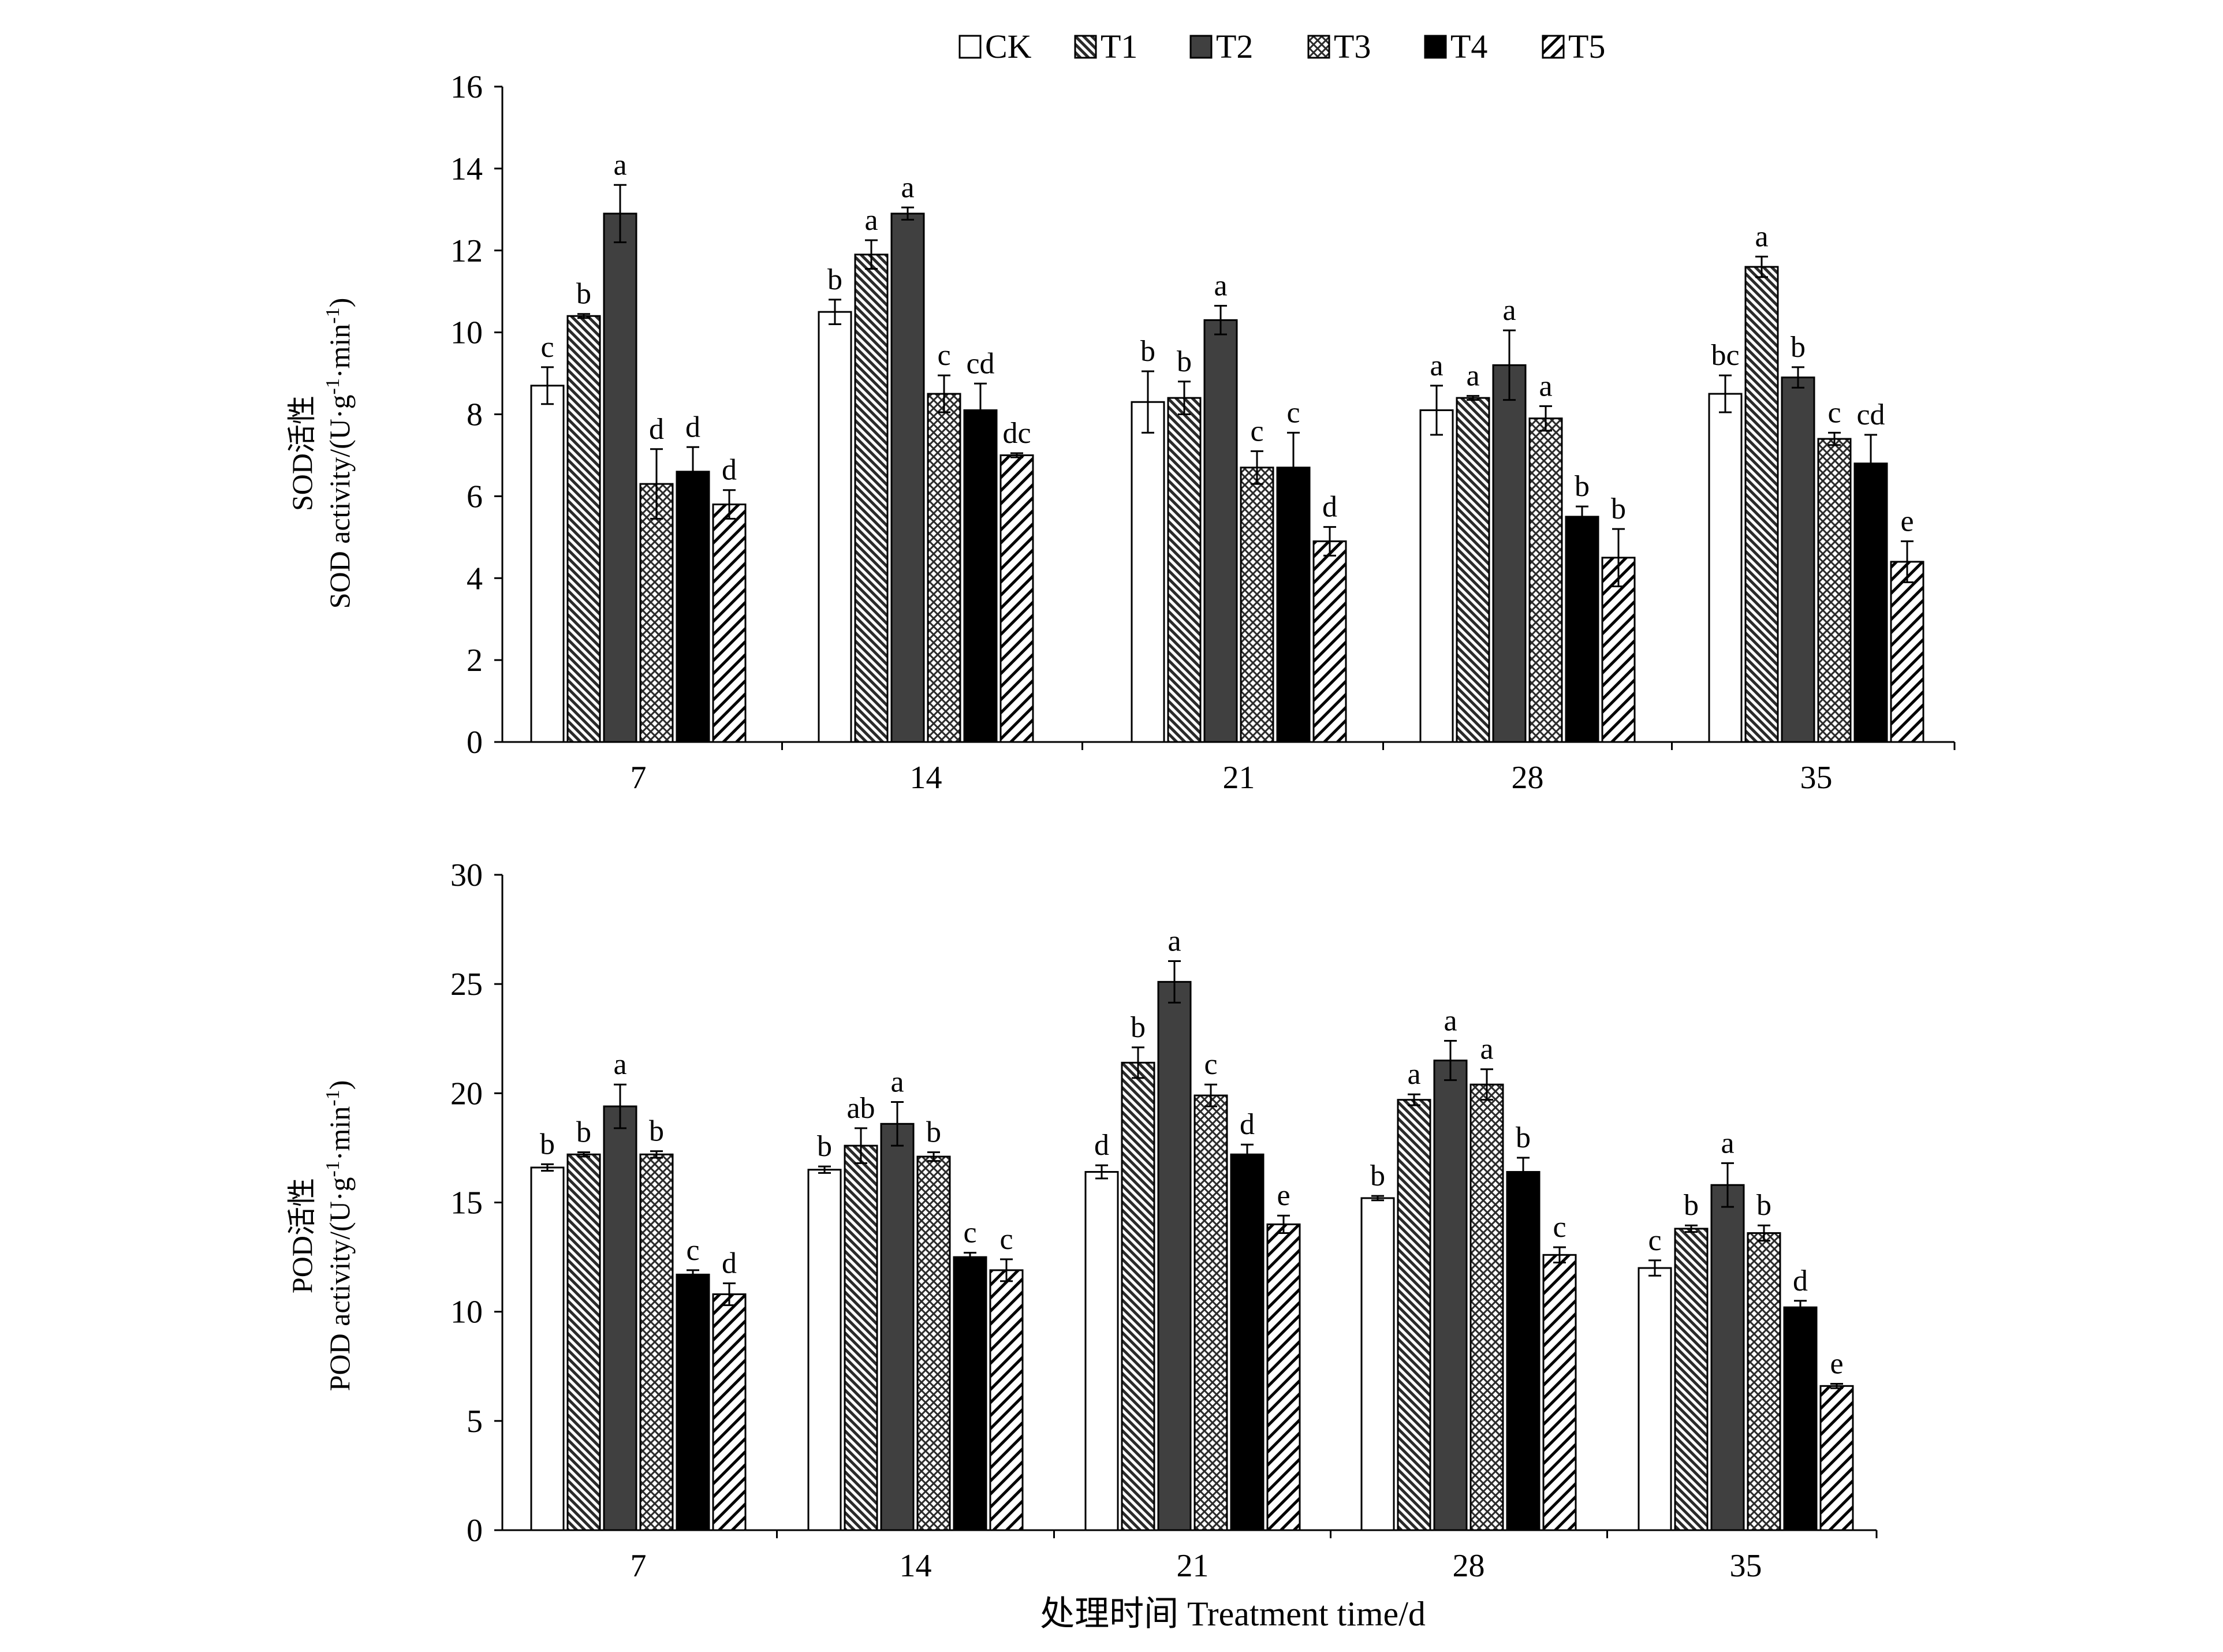 This screenshot has width=2223, height=1652. Describe the element at coordinates (339, 453) in the screenshot. I see `sod-ylabel-en: SOD activity/(U·g-1·min-1)` at that location.